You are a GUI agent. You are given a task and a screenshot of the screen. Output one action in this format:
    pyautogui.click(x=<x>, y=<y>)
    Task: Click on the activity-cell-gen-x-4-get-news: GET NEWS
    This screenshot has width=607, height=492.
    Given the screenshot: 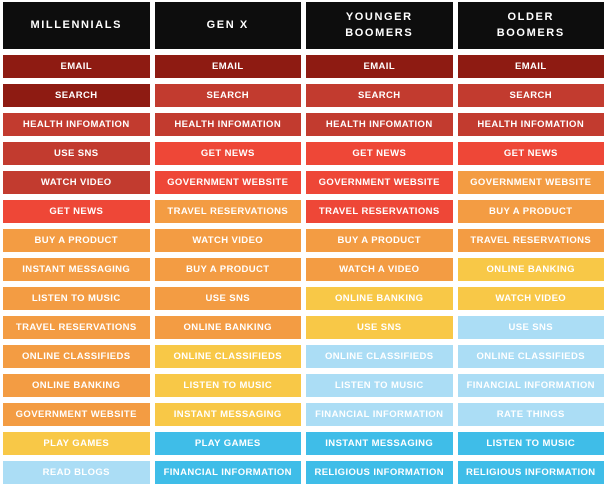 What is the action you would take?
    pyautogui.click(x=227, y=153)
    